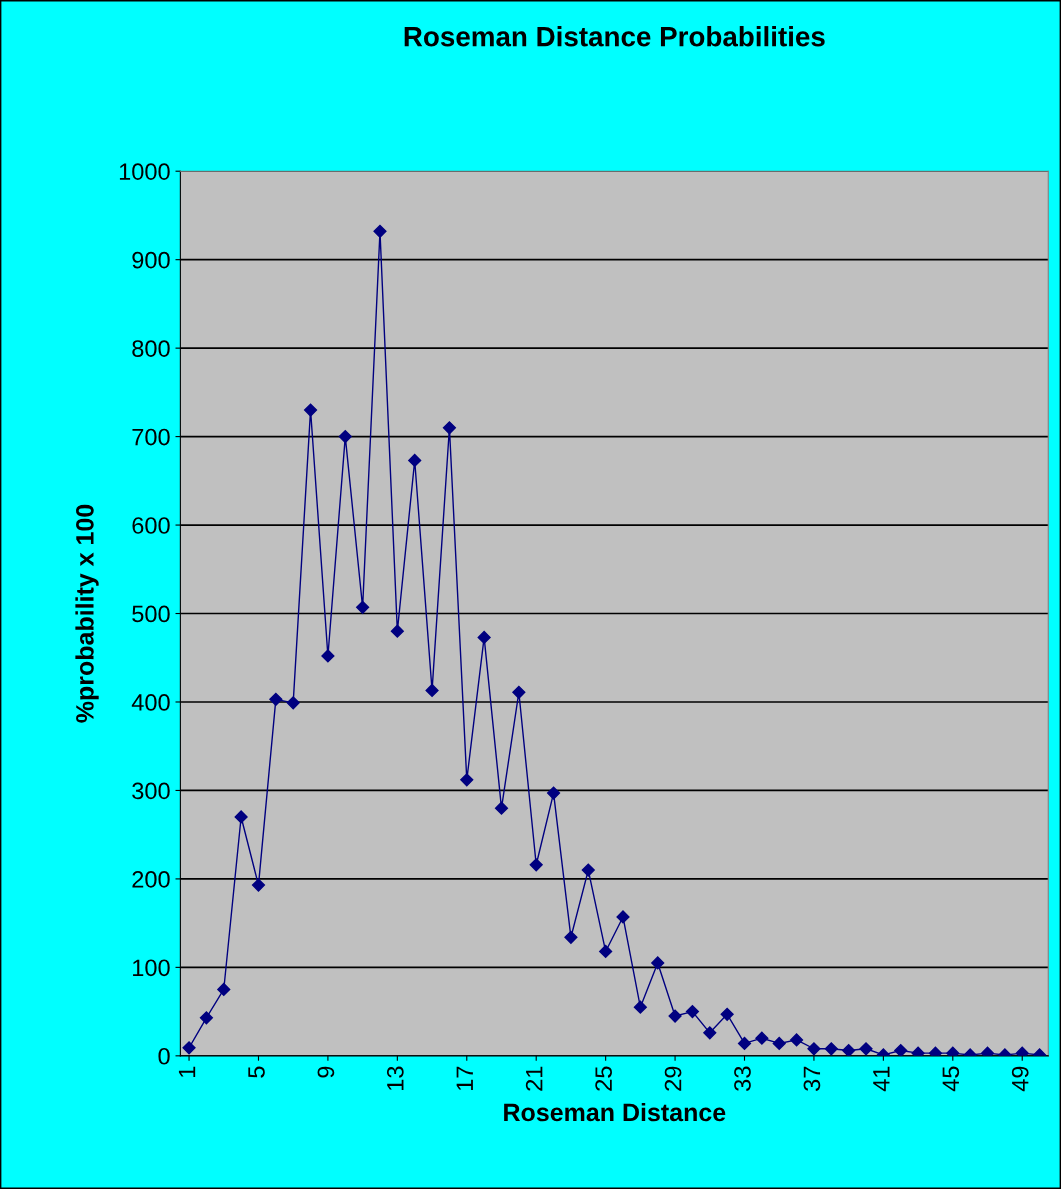 This screenshot has height=1189, width=1061. I want to click on y-tick-label: 200, so click(151, 879).